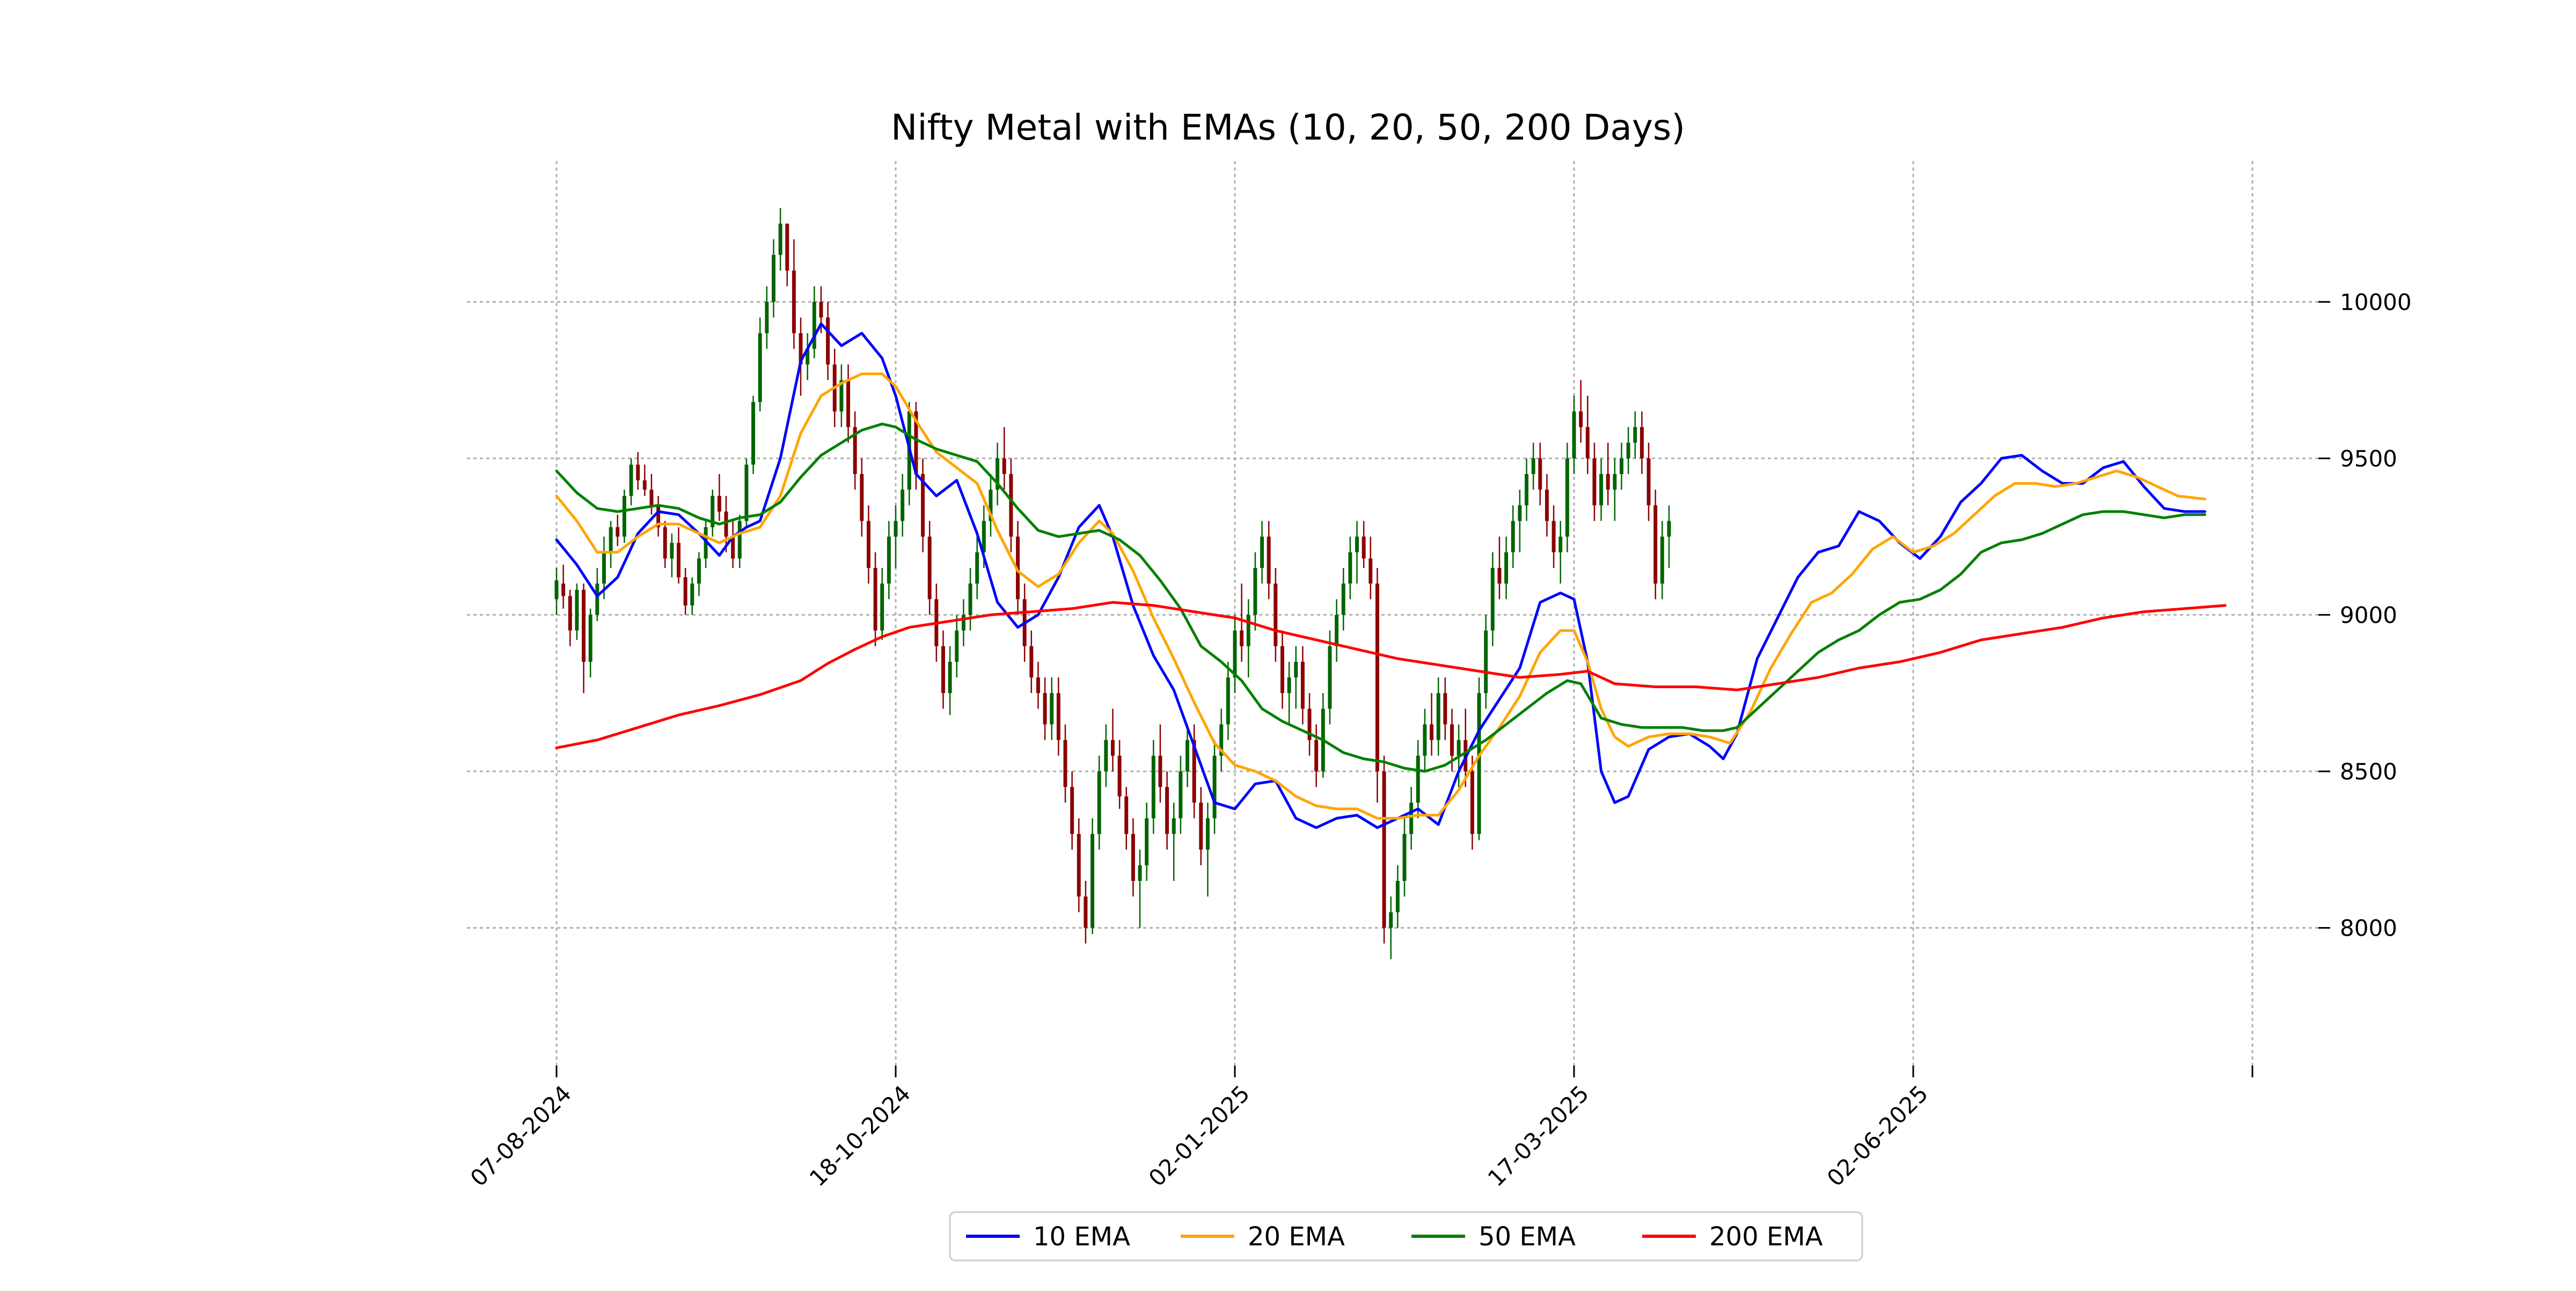 Image resolution: width=2576 pixels, height=1291 pixels. What do you see at coordinates (520, 1135) in the screenshot?
I see `x-tick-label: 07-08-2024` at bounding box center [520, 1135].